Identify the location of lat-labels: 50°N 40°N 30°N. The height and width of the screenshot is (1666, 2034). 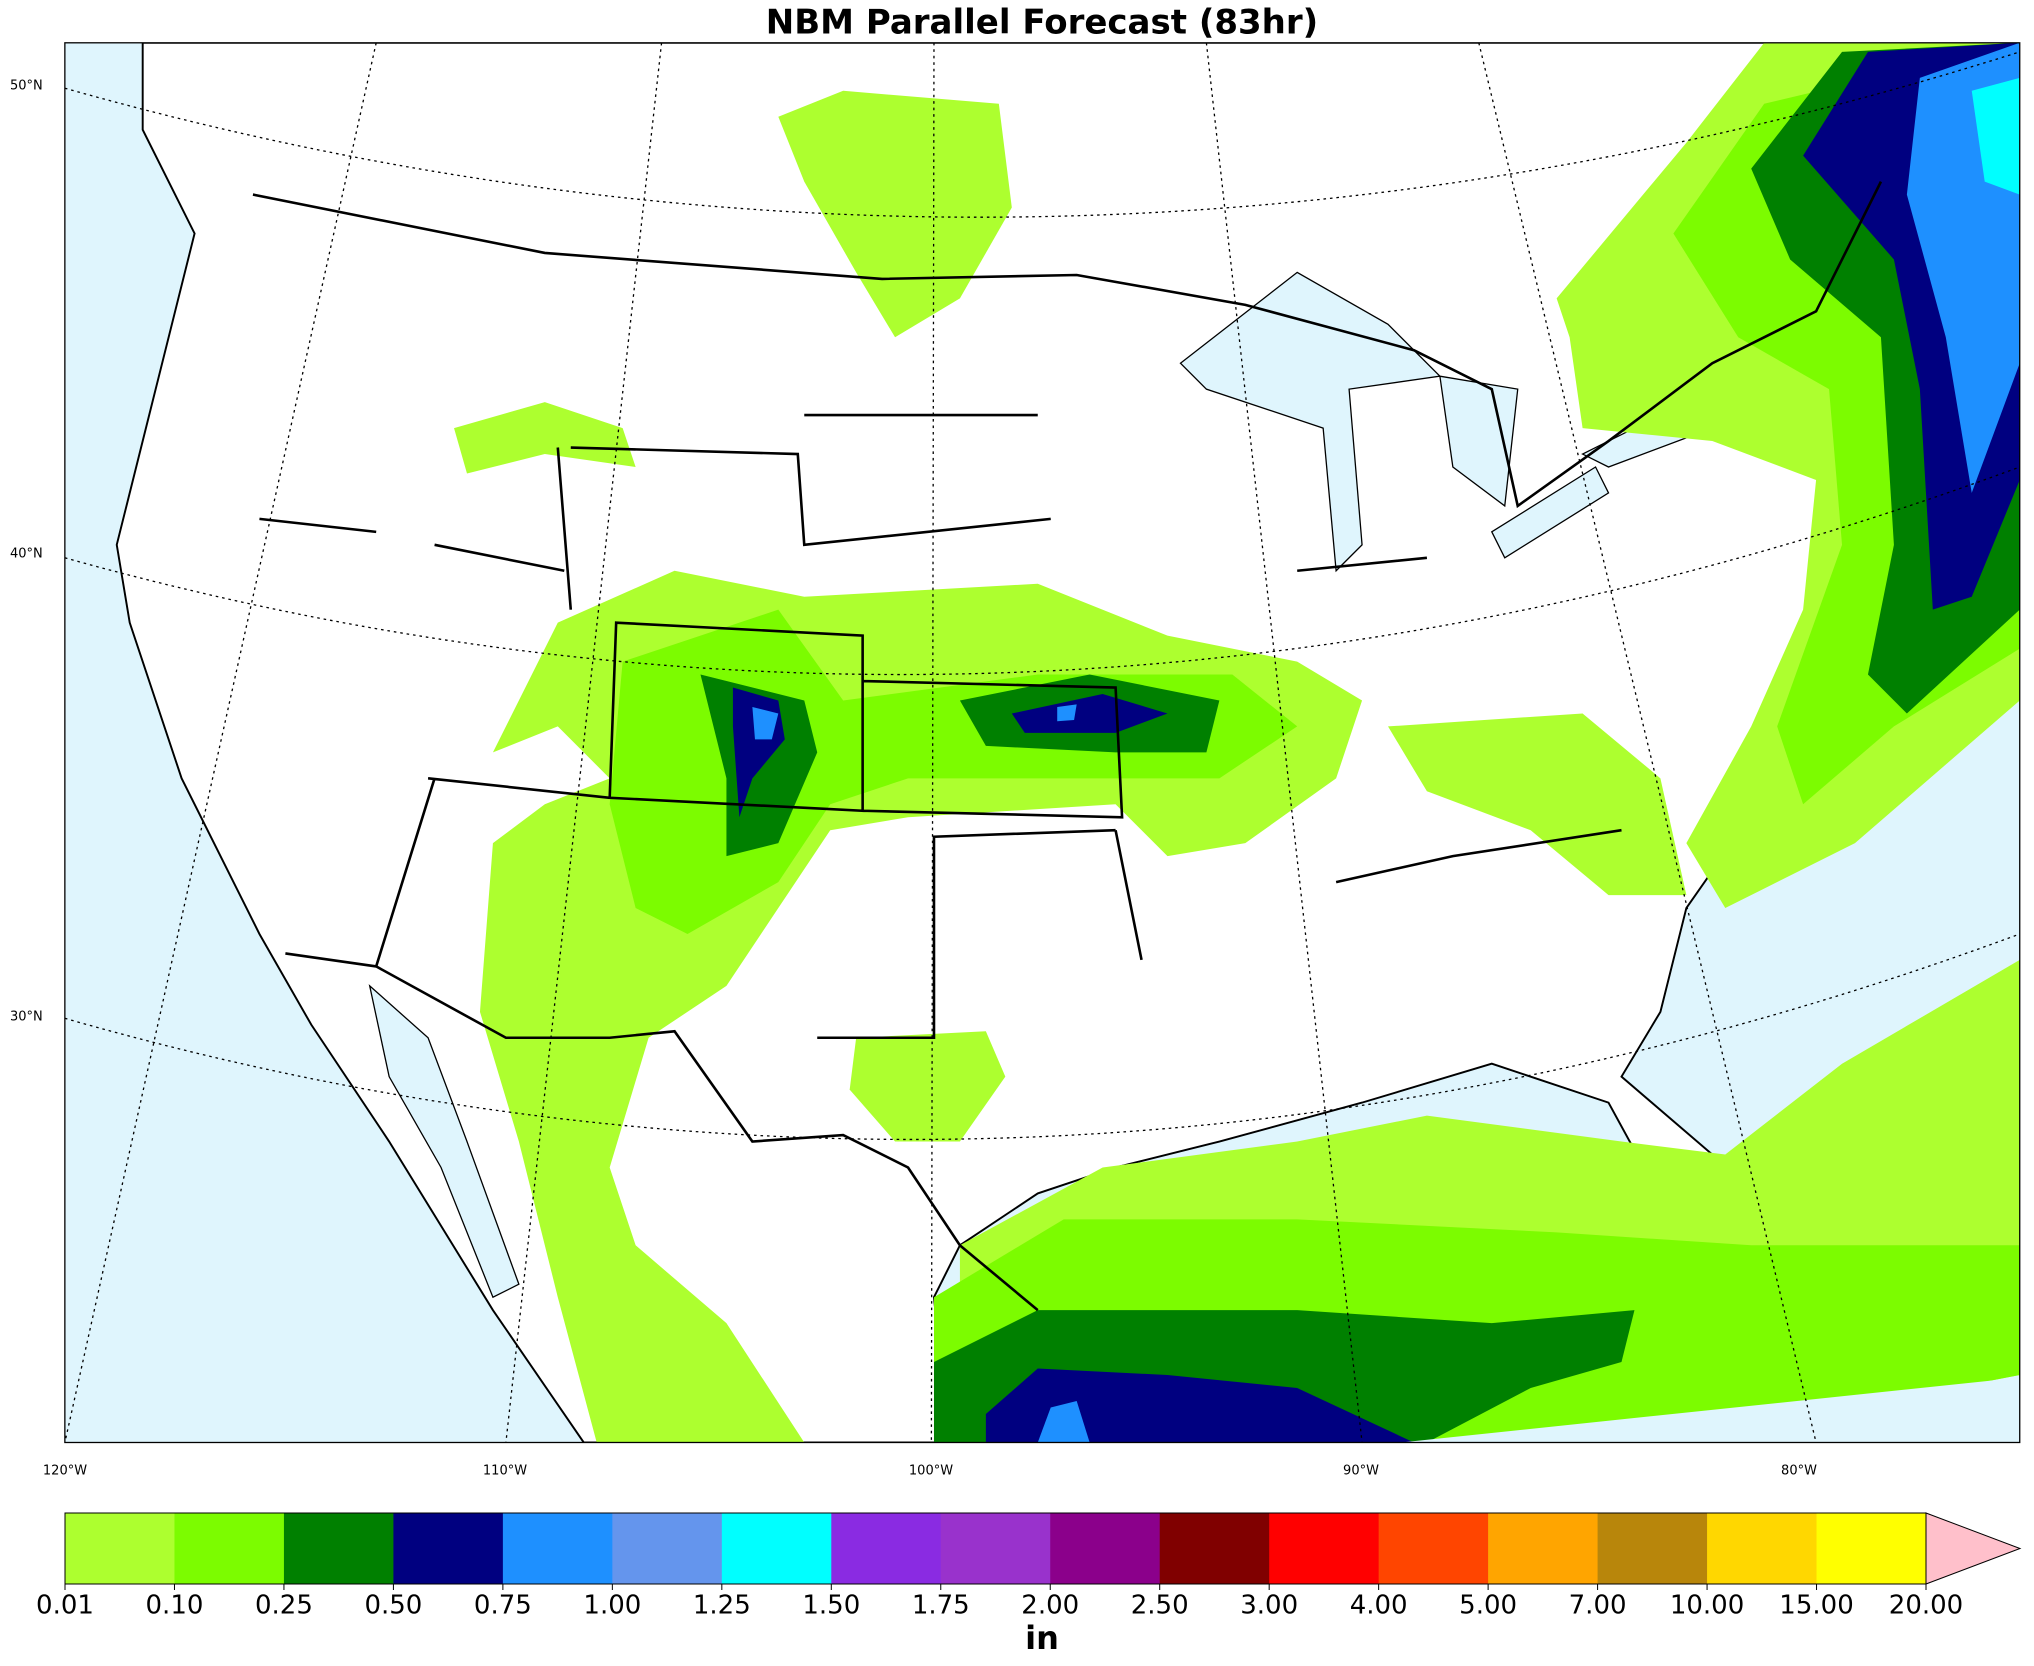
(26, 552).